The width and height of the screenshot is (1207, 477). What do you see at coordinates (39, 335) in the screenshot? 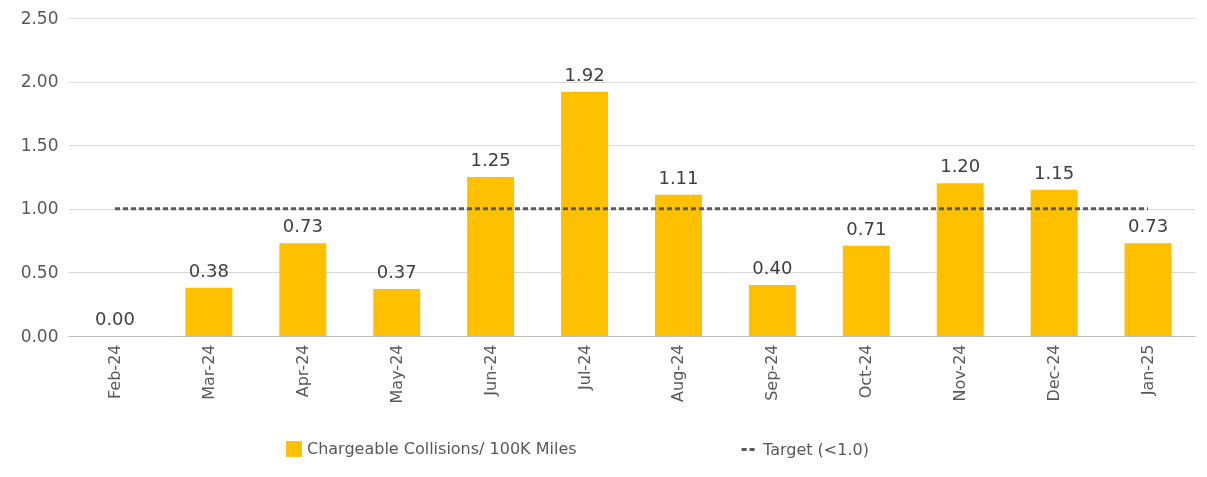
I see `y-tick-label: 0.00` at bounding box center [39, 335].